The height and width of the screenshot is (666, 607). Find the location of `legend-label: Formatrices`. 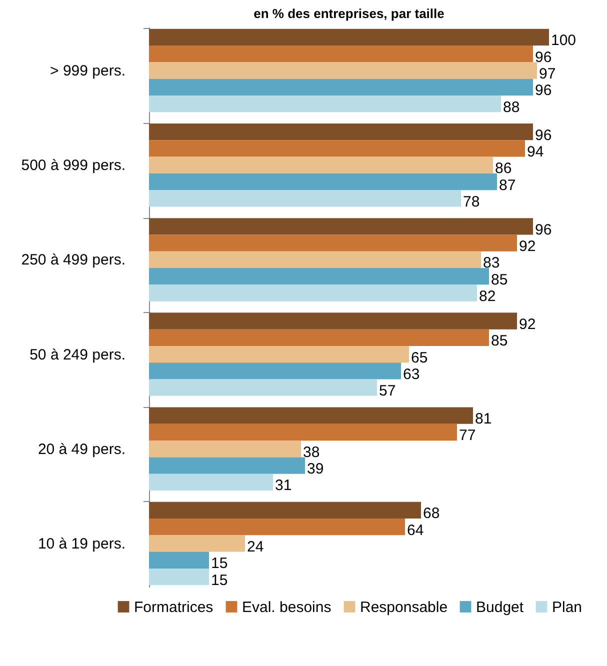

legend-label: Formatrices is located at coordinates (174, 607).